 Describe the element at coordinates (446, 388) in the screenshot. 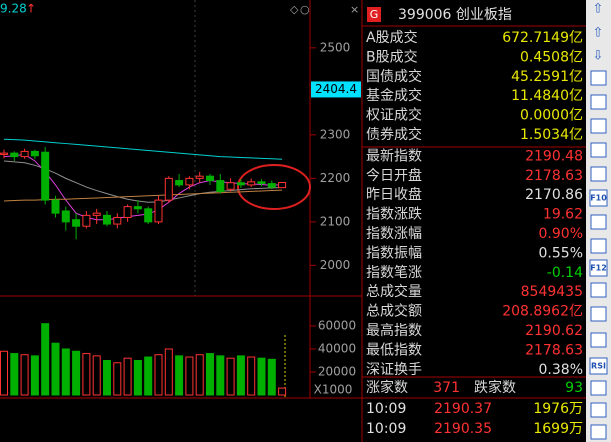

I see `advance-value: 371` at that location.